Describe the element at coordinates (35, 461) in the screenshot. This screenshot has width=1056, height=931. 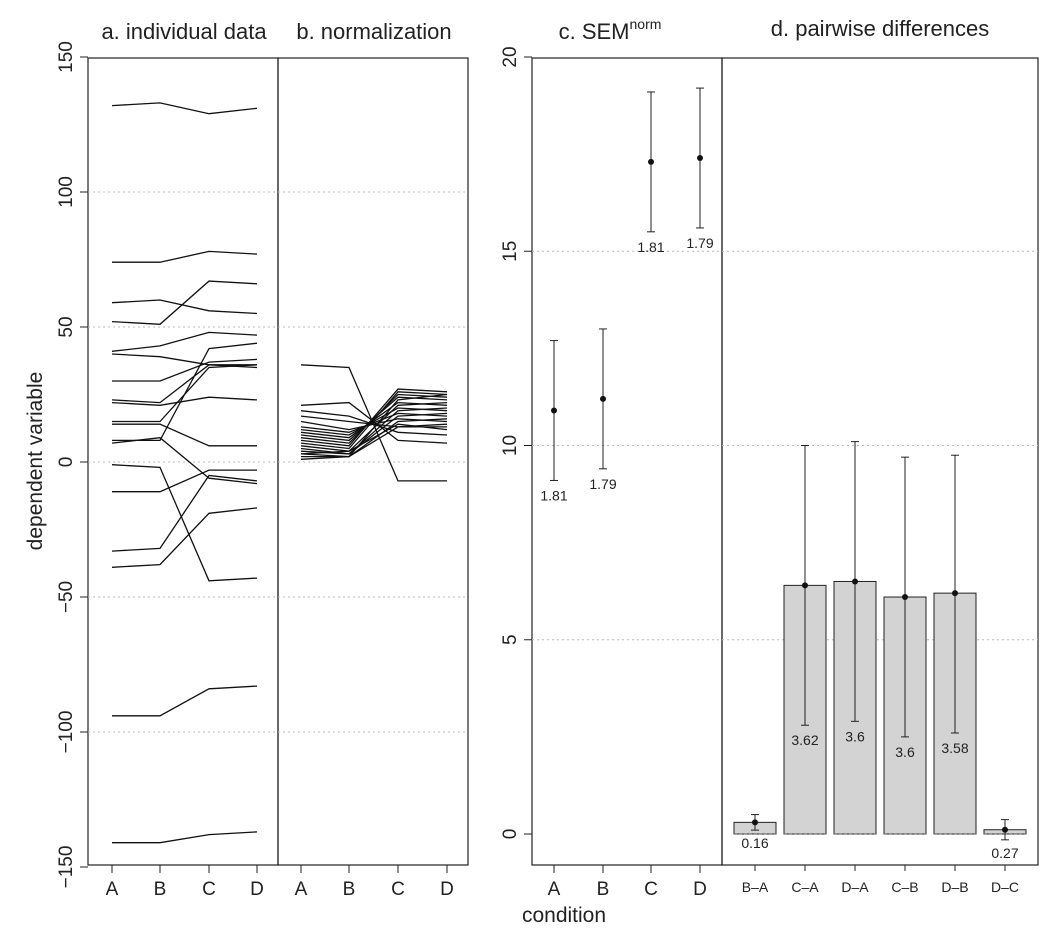
I see `y-axis-label: dependent variable` at that location.